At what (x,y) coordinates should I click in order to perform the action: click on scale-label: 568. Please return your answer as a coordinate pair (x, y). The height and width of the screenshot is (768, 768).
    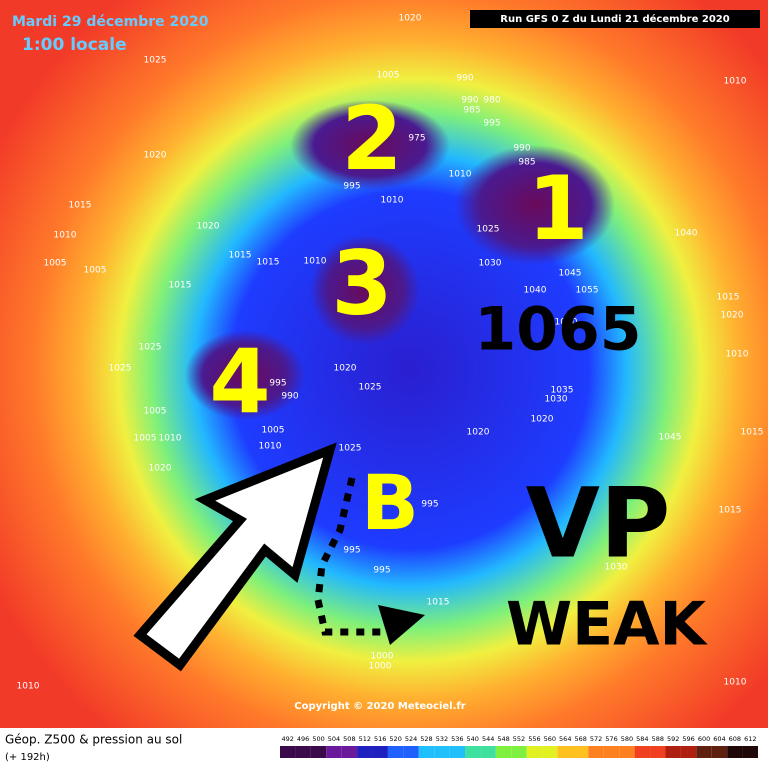
    Looking at the image, I should click on (580, 739).